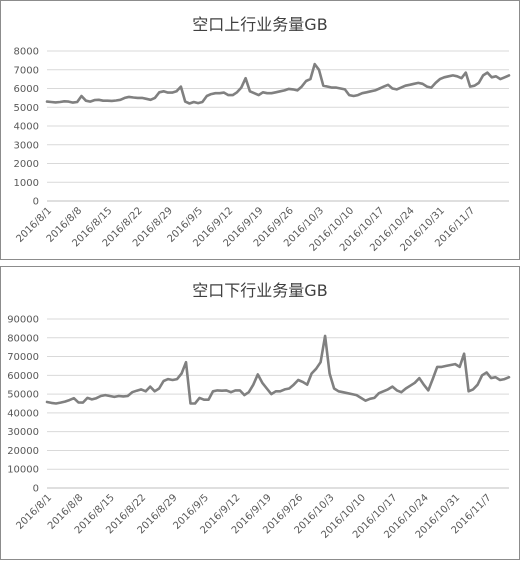 The image size is (522, 564). I want to click on y-tick-label: 70000, so click(23, 357).